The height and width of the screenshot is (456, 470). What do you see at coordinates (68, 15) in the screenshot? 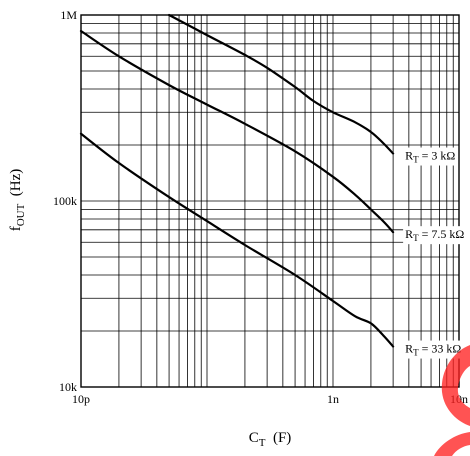
I see `y-tick-label: 1M` at bounding box center [68, 15].